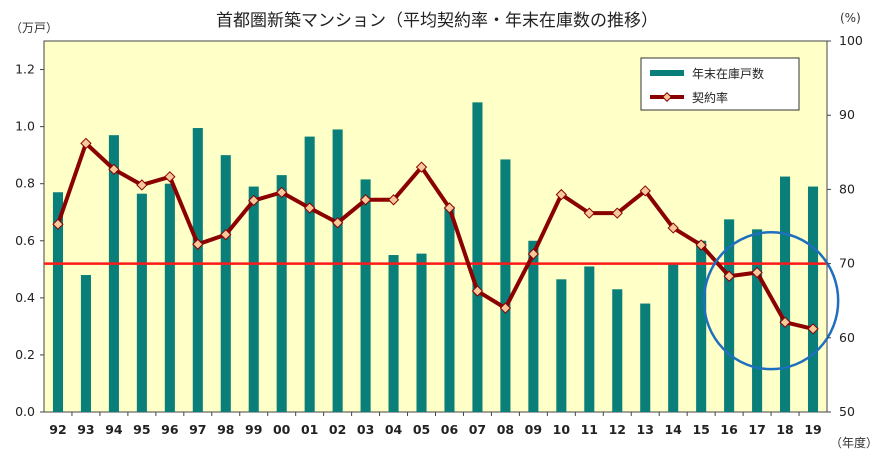  Describe the element at coordinates (25, 69) in the screenshot. I see `left-tick-label: 1.2` at that location.